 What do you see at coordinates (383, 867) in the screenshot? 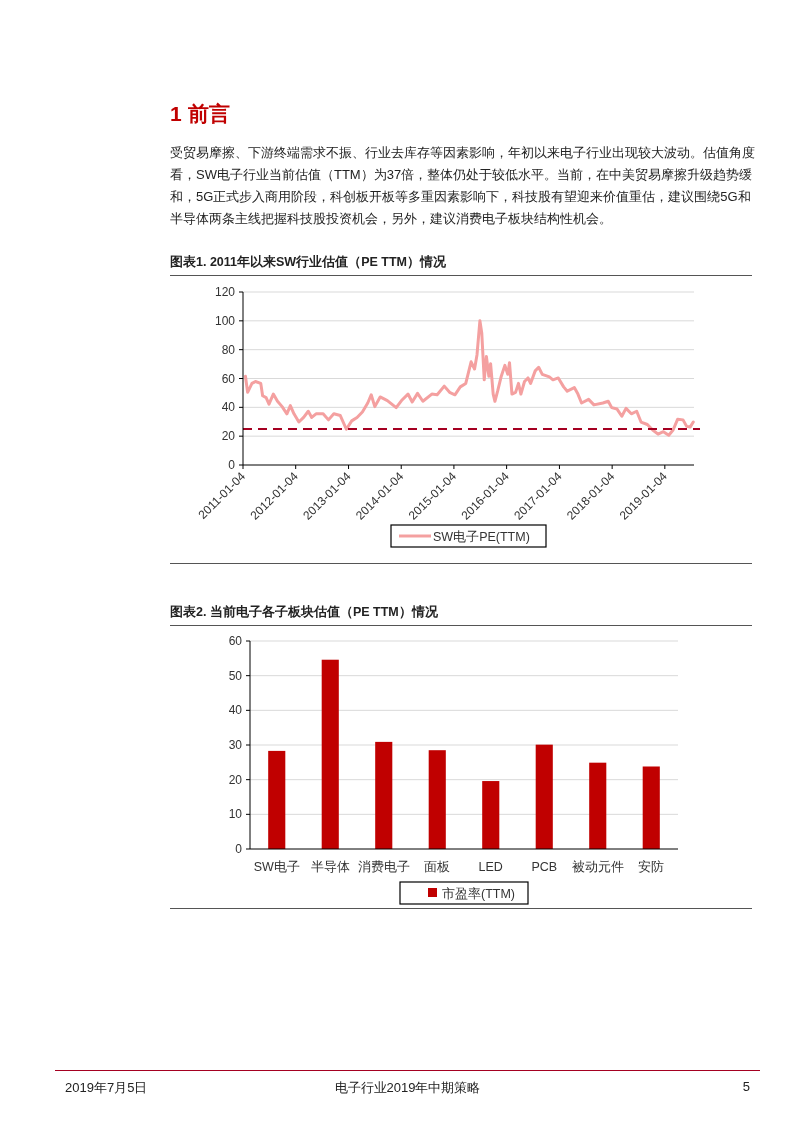
I see `x-tick-label: 消费电子` at bounding box center [383, 867].